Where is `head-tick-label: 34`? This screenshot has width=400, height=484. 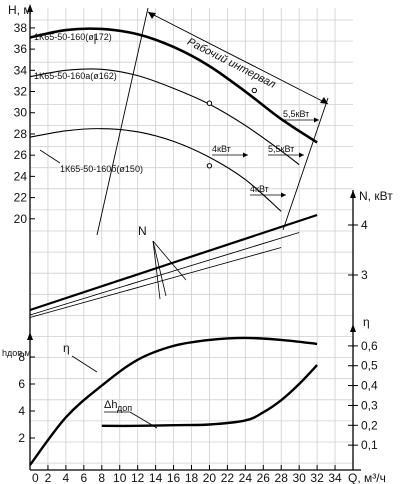 head-tick-label: 34 is located at coordinates (21, 70).